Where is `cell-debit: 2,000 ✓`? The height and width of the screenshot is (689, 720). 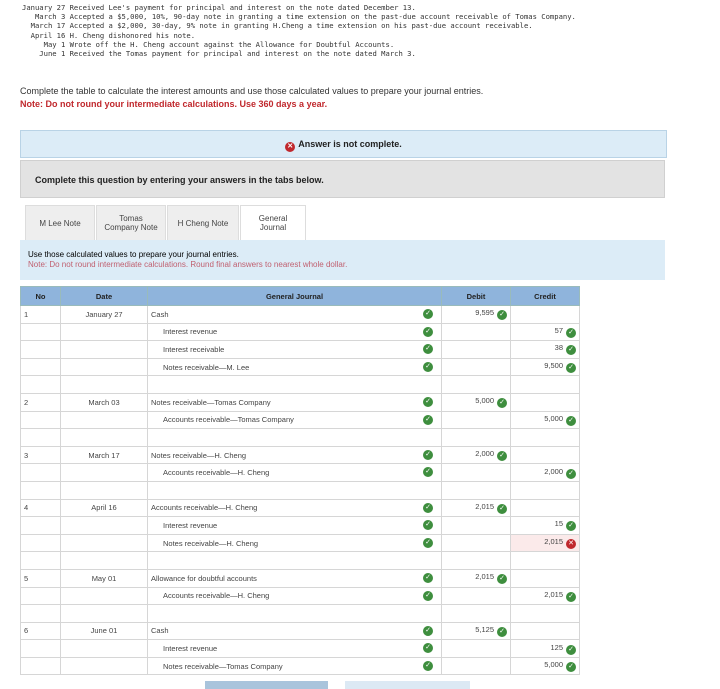 cell-debit: 2,000 ✓ is located at coordinates (476, 455).